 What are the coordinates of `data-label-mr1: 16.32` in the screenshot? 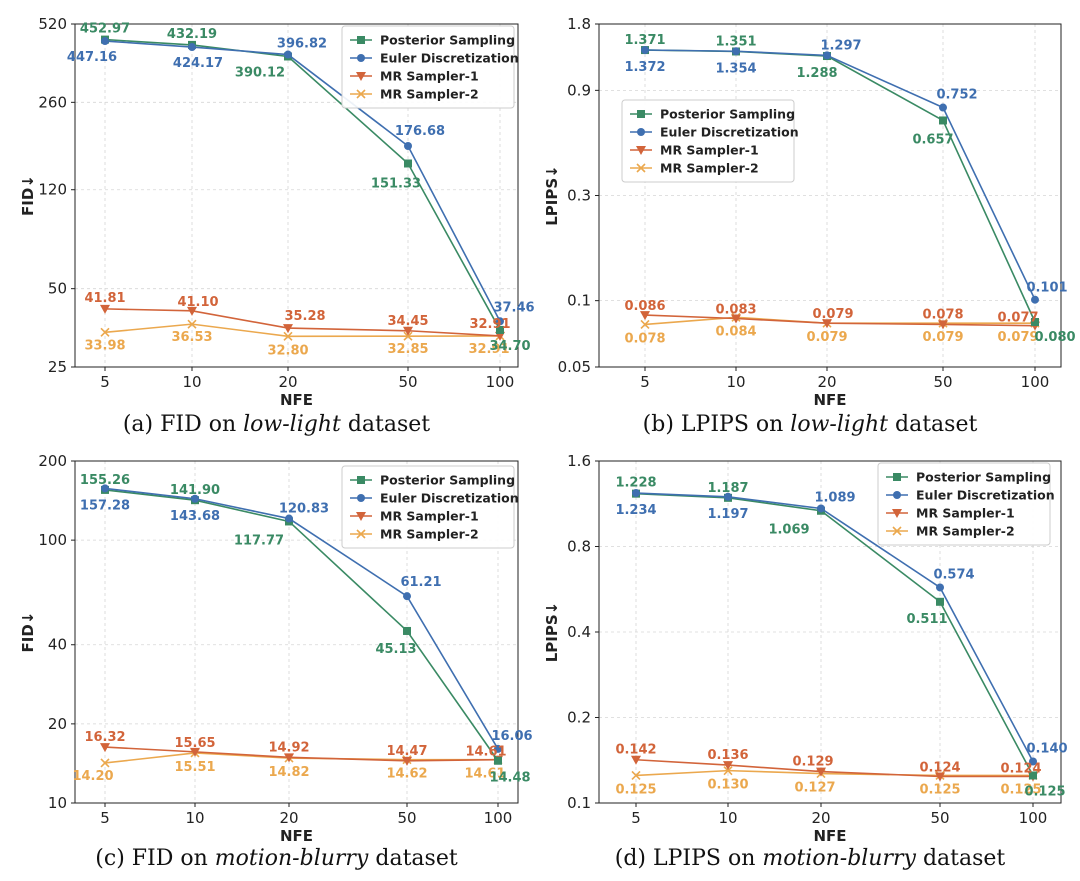 It's located at (104, 737).